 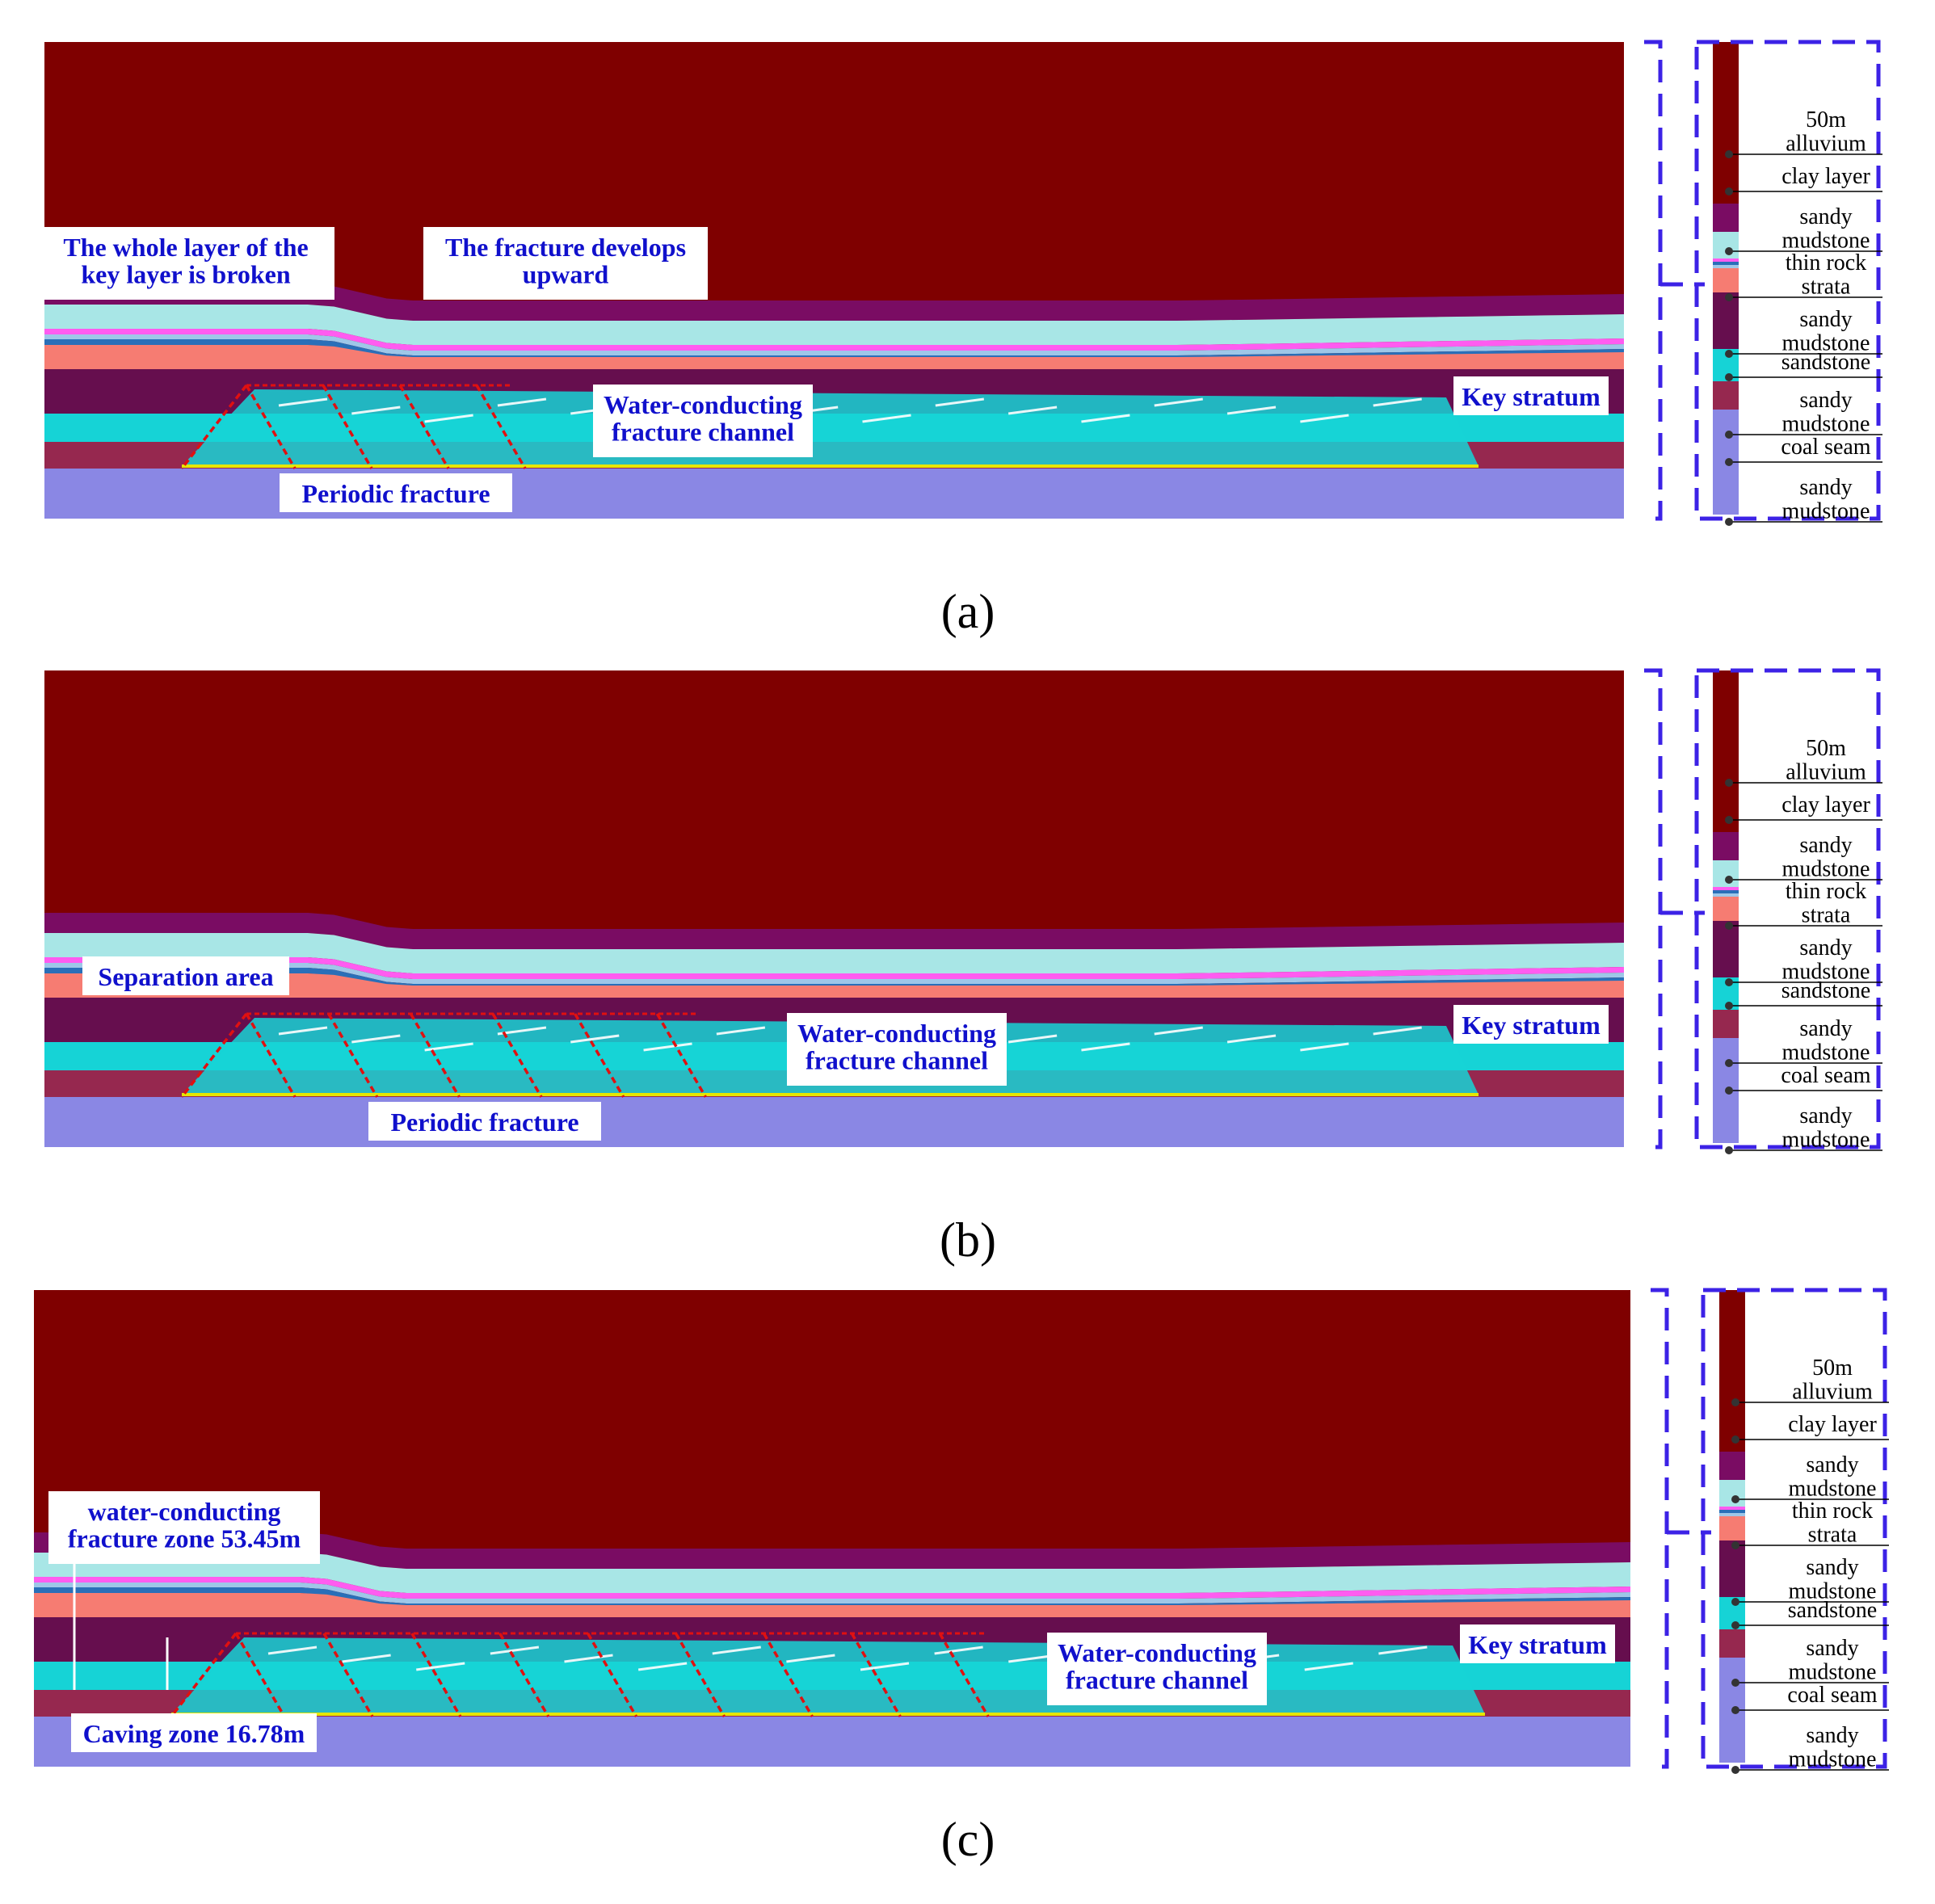 I want to click on callout-separation: Separation area, so click(x=185, y=976).